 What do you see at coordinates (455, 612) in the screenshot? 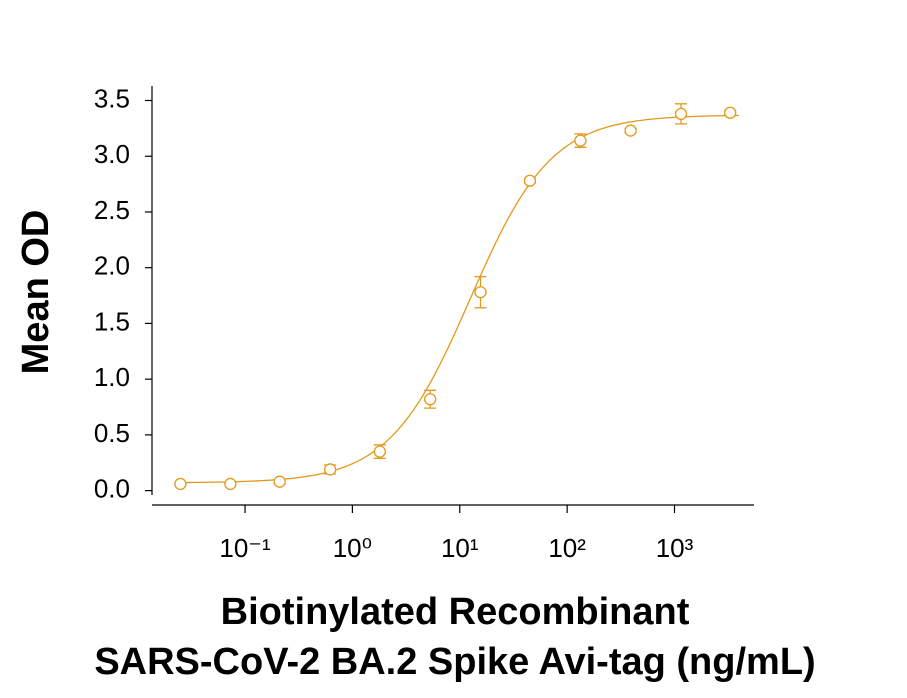
I see `x-axis-title: Biotinylated Recombinant` at bounding box center [455, 612].